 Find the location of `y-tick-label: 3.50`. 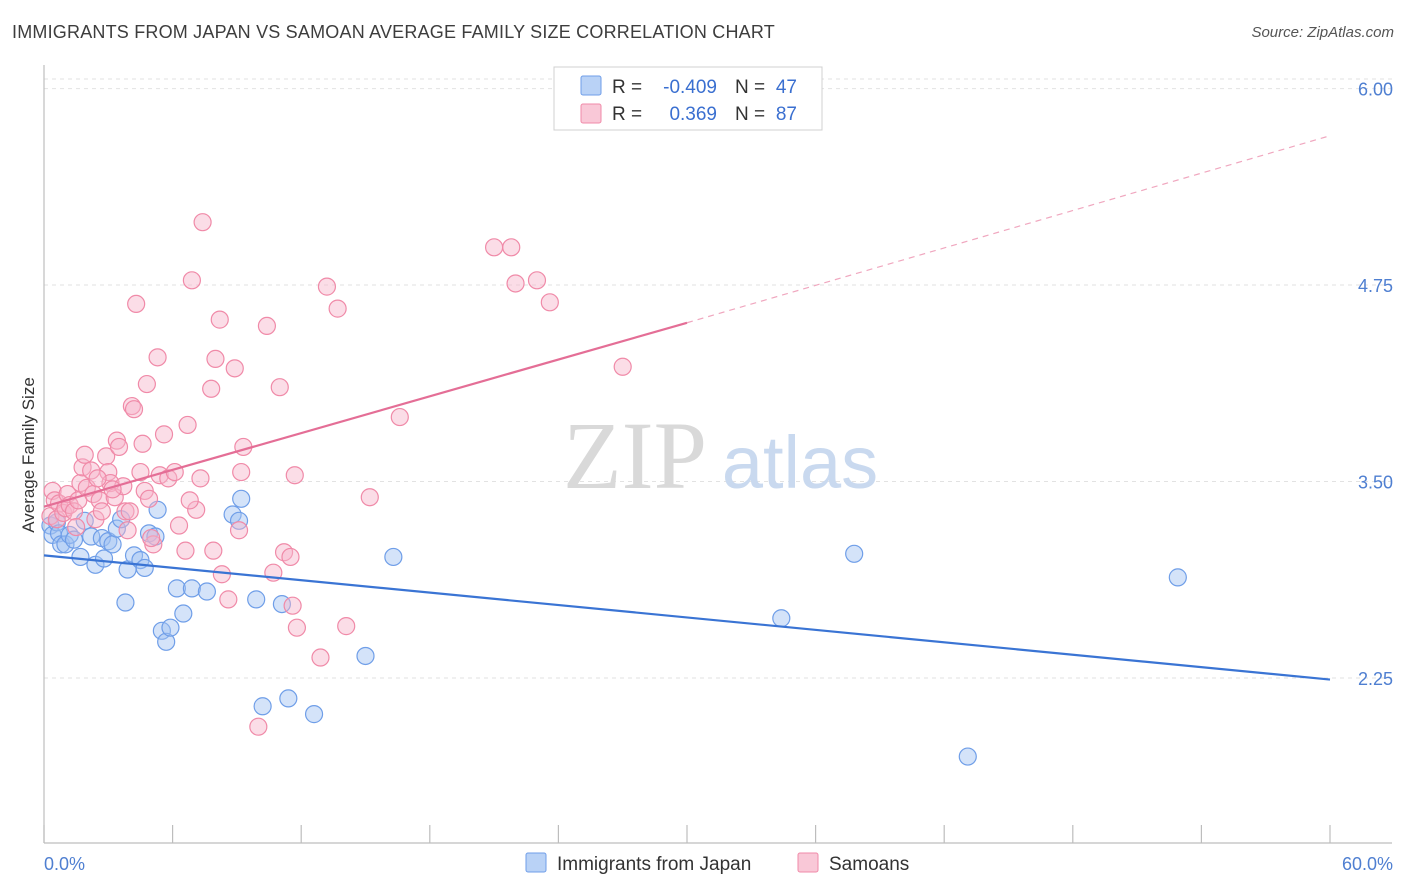

y-tick-label: 3.50 is located at coordinates (1375, 483).